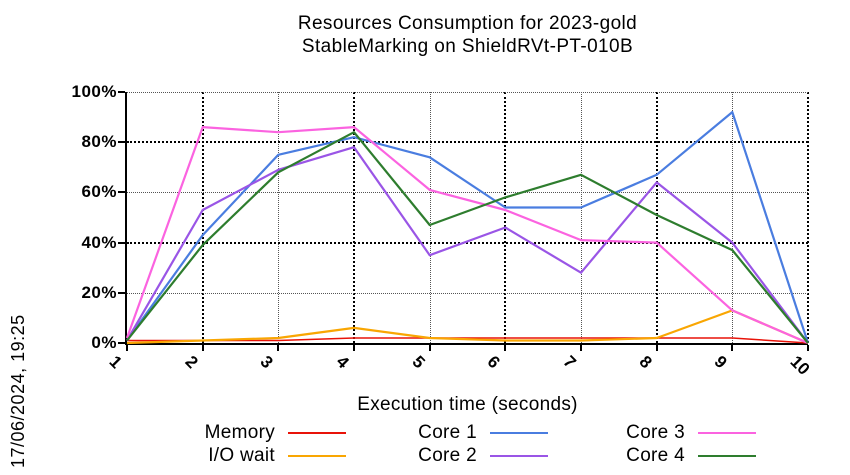 This screenshot has height=475, width=850. Describe the element at coordinates (467, 46) in the screenshot. I see `chart-title-line2: StableMarking on ShieldRVt-PT-010B` at that location.